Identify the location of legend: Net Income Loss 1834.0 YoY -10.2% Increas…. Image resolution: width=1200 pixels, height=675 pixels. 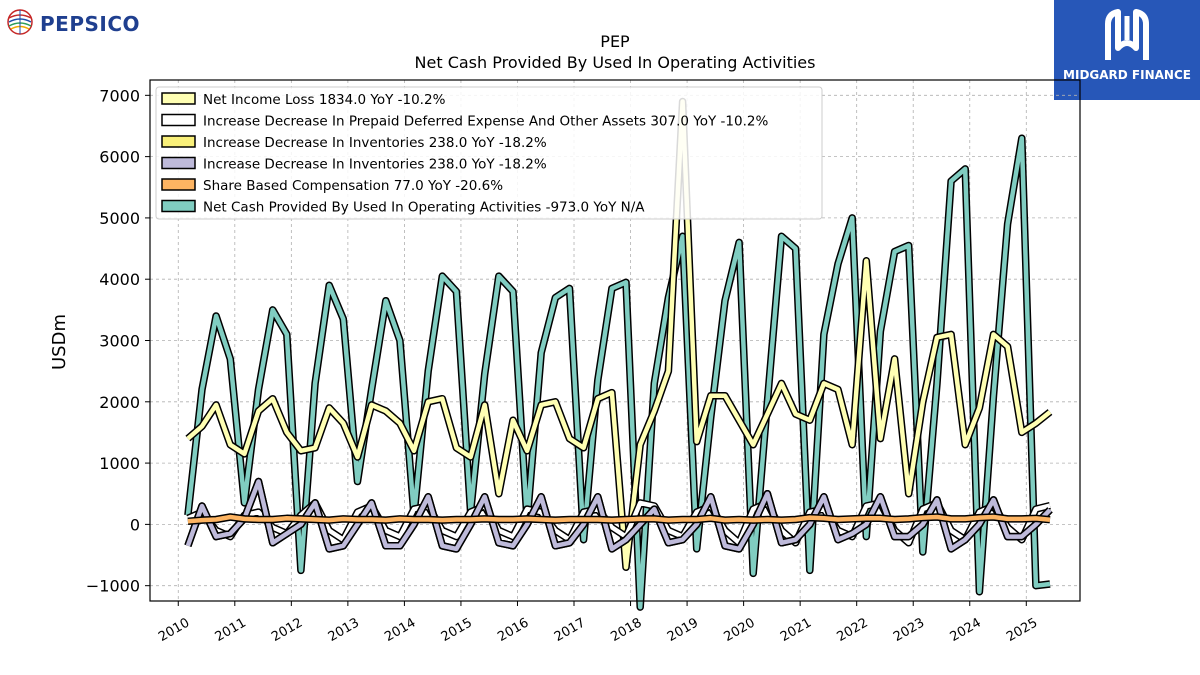
(489, 153).